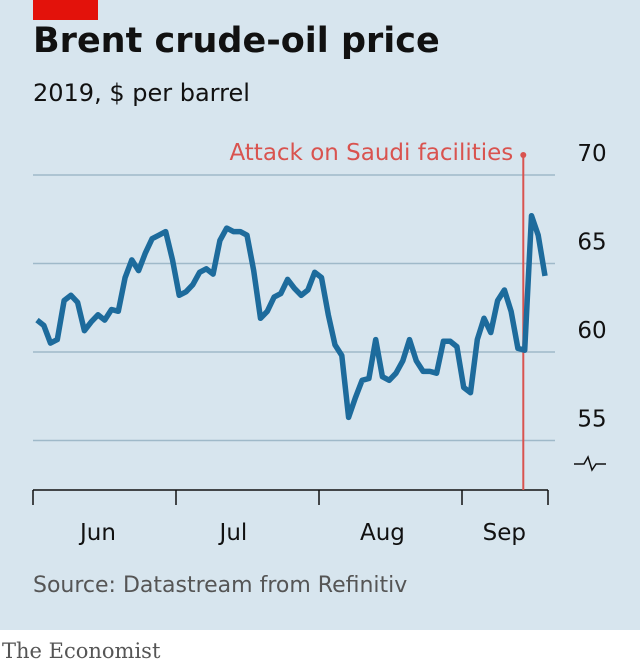 Image resolution: width=640 pixels, height=667 pixels. What do you see at coordinates (220, 585) in the screenshot?
I see `source-note: Source: Datastream from Refinitiv` at bounding box center [220, 585].